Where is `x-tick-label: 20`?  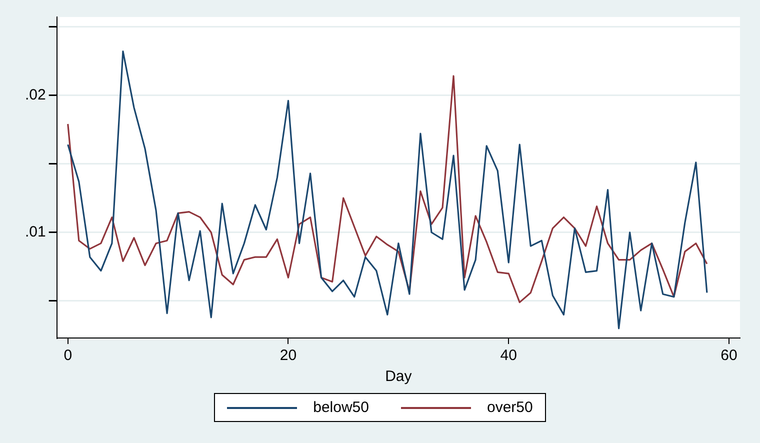 x-tick-label: 20 is located at coordinates (288, 355).